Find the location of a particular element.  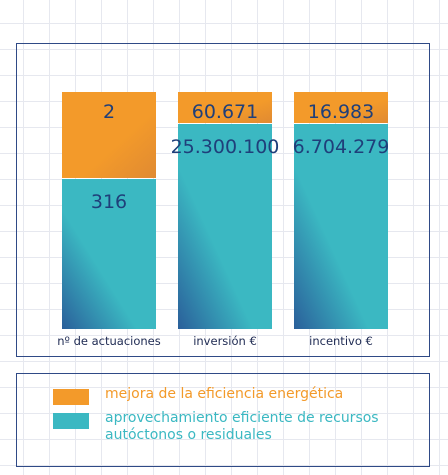

value-label-resources: 6.704.279 is located at coordinates (341, 147).